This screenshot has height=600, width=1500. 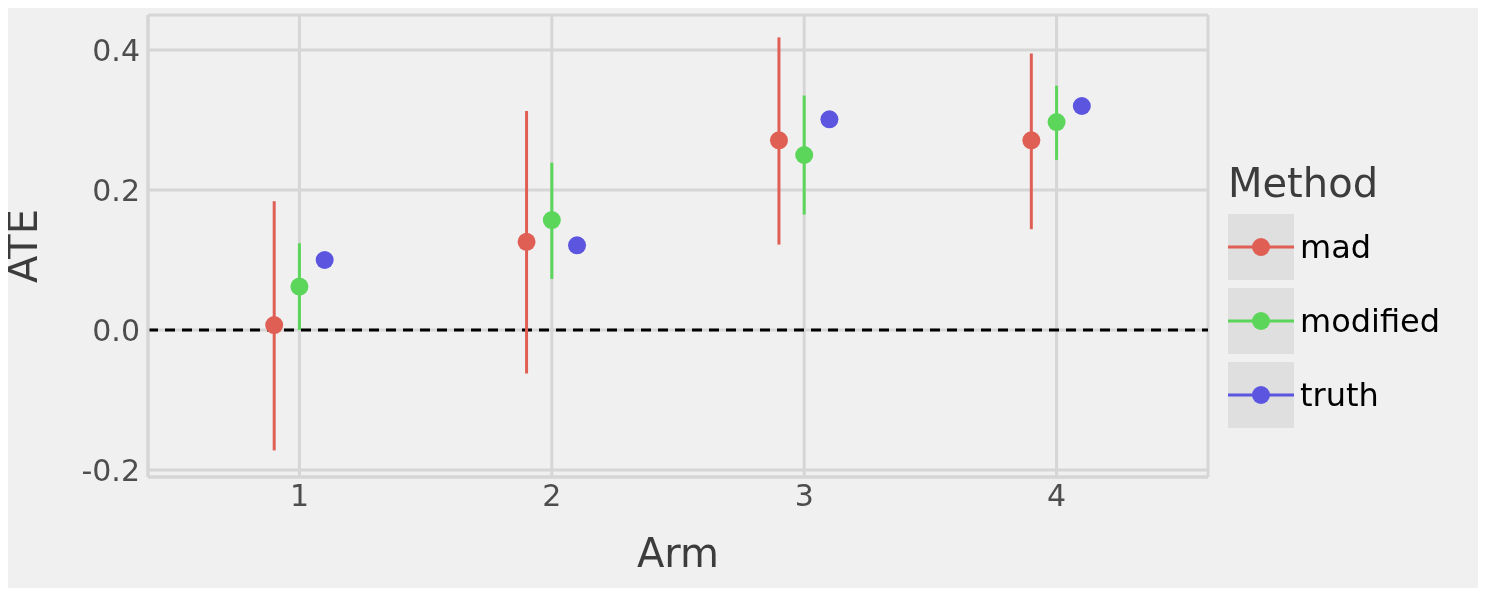 What do you see at coordinates (299, 496) in the screenshot?
I see `x-tick-label: 1` at bounding box center [299, 496].